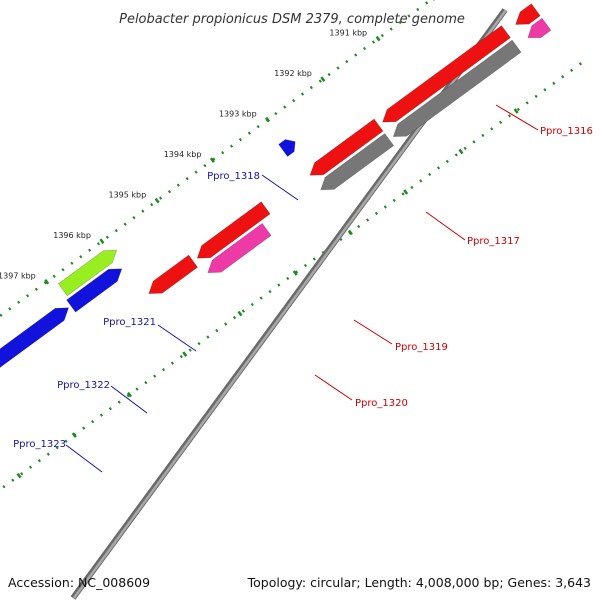 The height and width of the screenshot is (600, 600). I want to click on gene-label: Ppro_1317, so click(493, 241).